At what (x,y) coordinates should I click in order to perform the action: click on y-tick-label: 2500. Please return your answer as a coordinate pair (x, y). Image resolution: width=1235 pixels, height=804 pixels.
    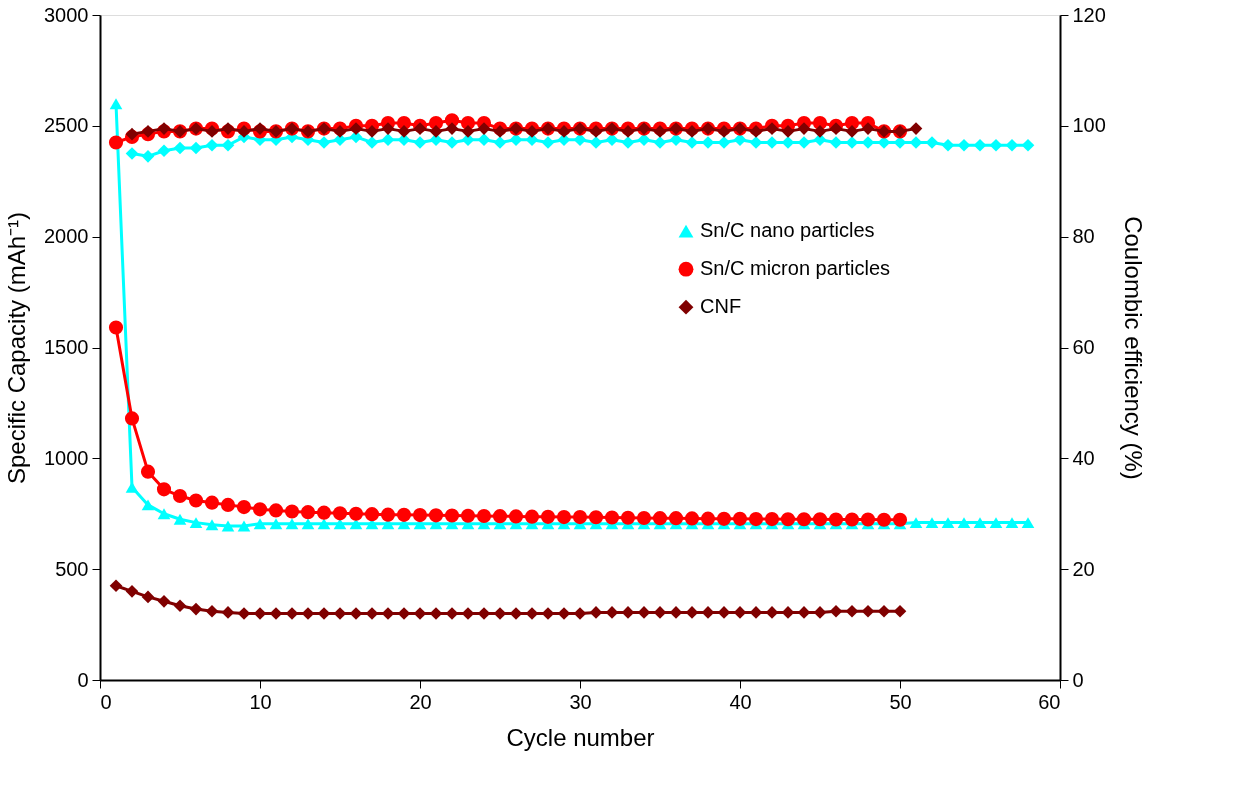
    Looking at the image, I should click on (66, 125).